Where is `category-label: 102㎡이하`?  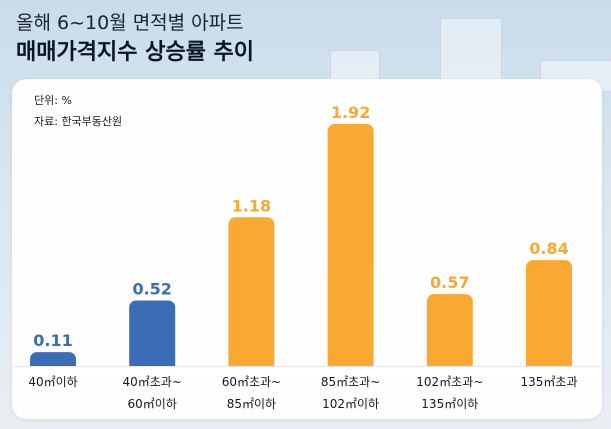 category-label: 102㎡이하 is located at coordinates (350, 404).